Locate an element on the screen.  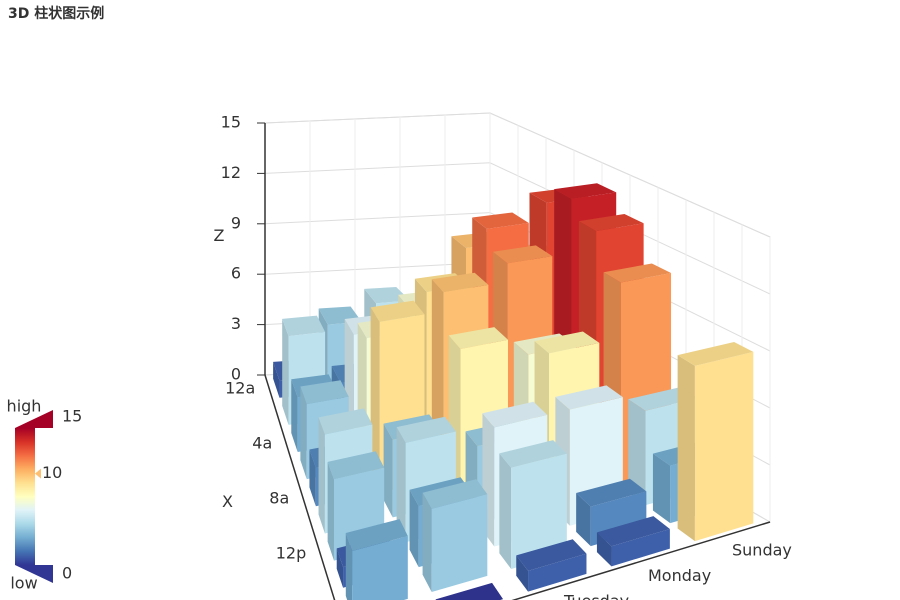
z-tick-label: 15 is located at coordinates (231, 122).